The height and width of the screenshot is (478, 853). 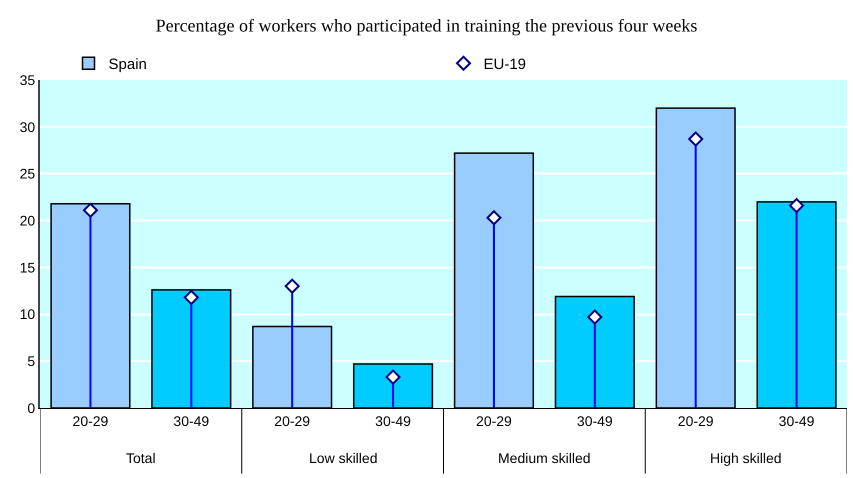 What do you see at coordinates (127, 65) in the screenshot?
I see `legend-label: Spain` at bounding box center [127, 65].